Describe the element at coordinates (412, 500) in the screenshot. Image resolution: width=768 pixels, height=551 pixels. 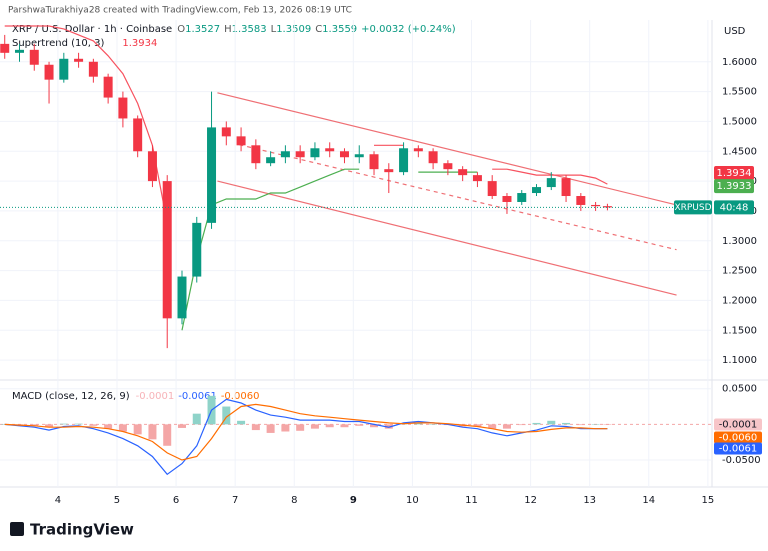
I see `x-tick-label: 10` at that location.